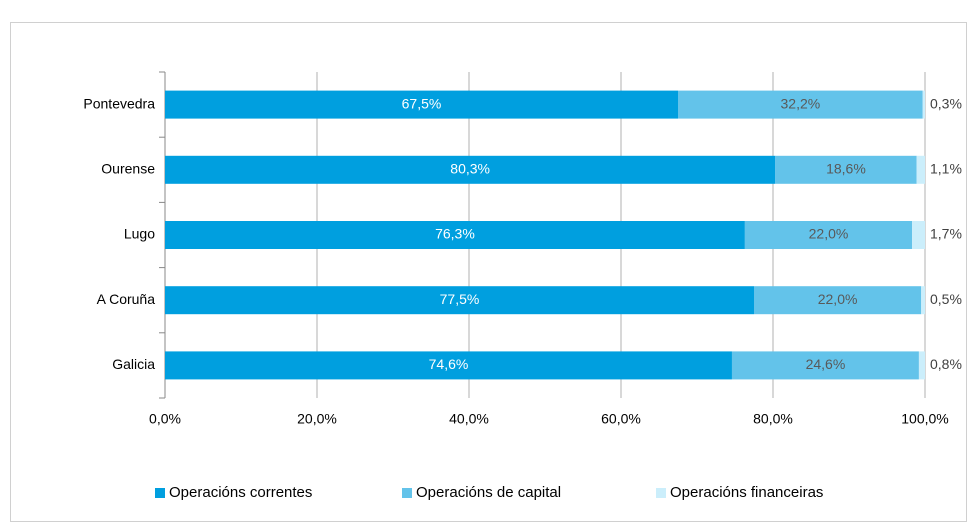  Describe the element at coordinates (773, 419) in the screenshot. I see `x-tick-label: 80,0%` at that location.